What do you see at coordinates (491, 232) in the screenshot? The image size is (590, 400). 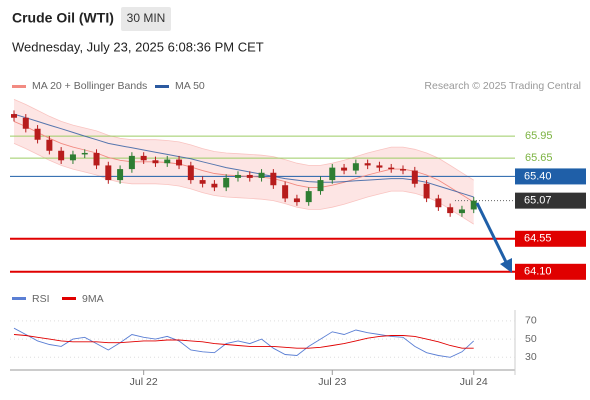 I see `forecast-arrow` at bounding box center [491, 232].